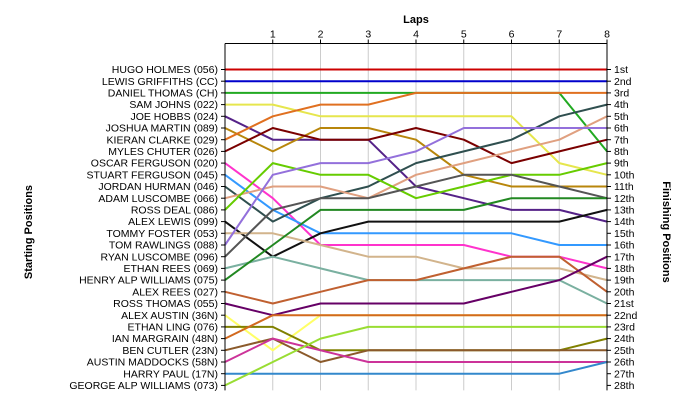 Image resolution: width=700 pixels, height=420 pixels. Describe the element at coordinates (624, 328) in the screenshot. I see `finish-label-23: 23rd` at that location.